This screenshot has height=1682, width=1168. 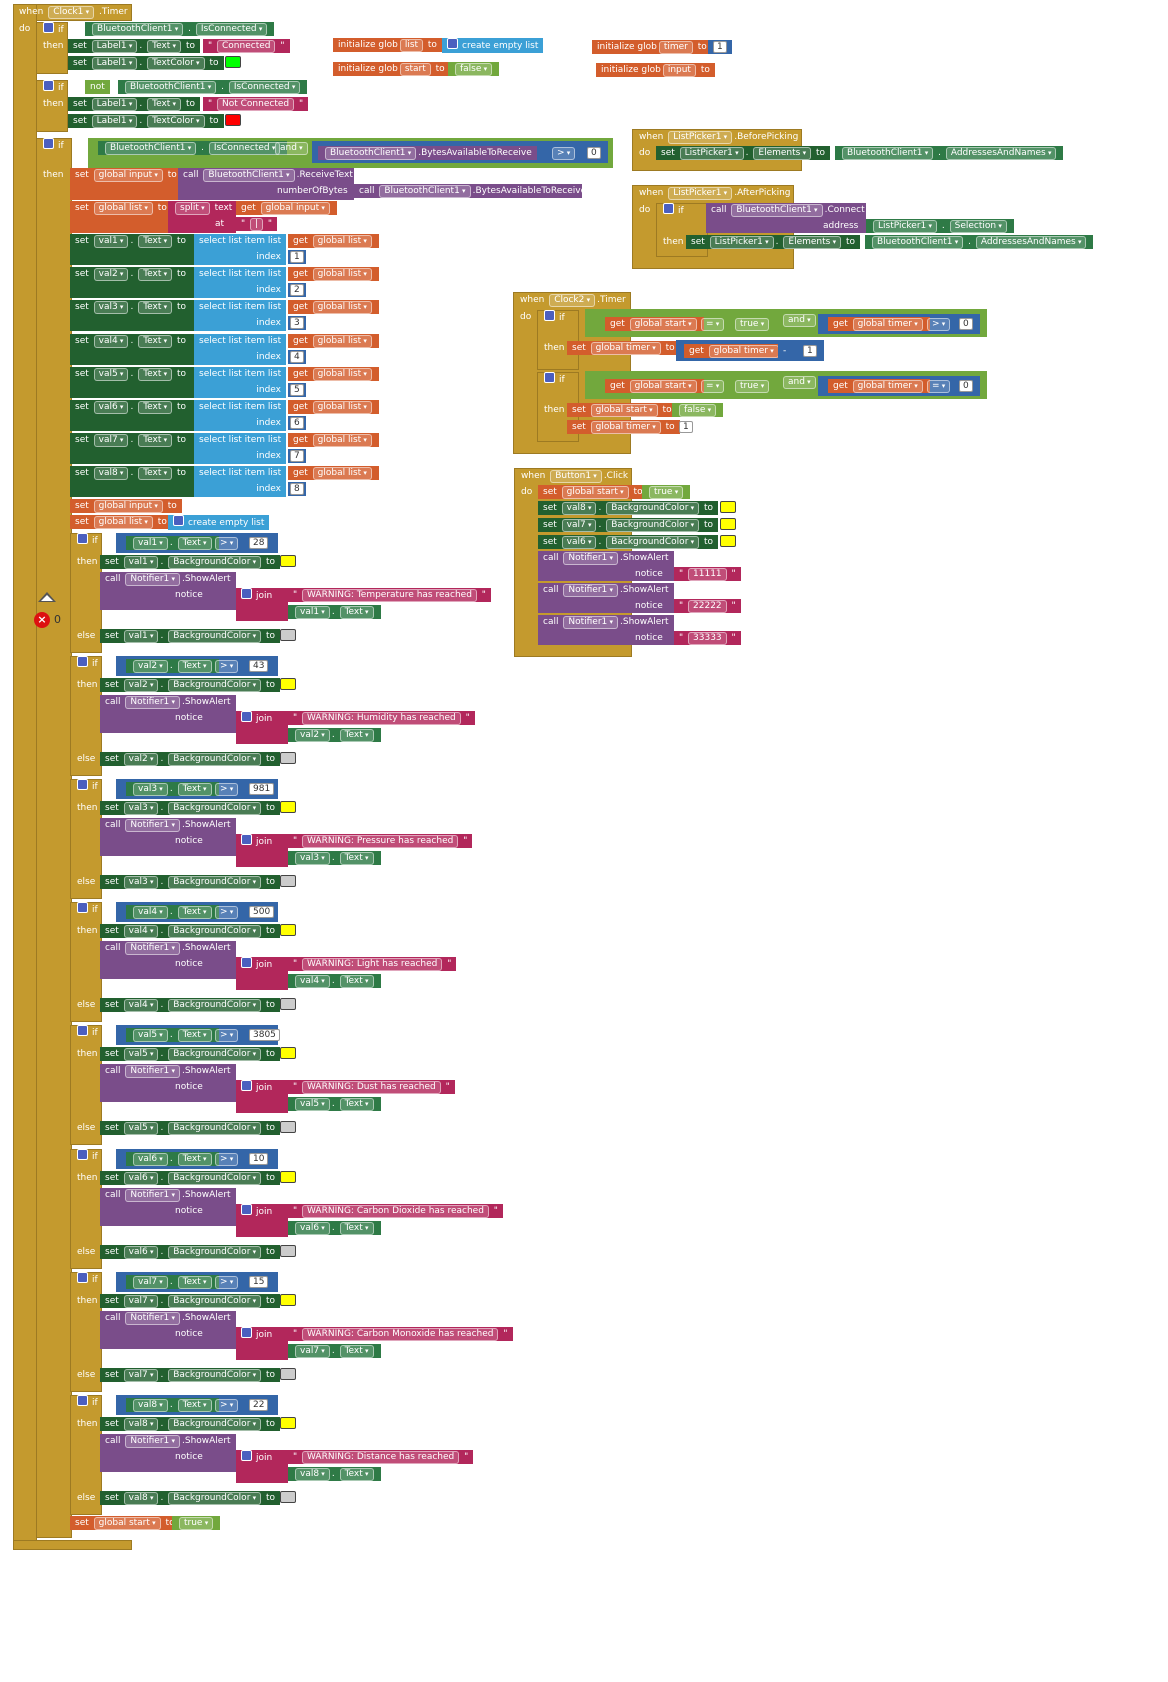 What do you see at coordinates (111, 241) in the screenshot?
I see `dropdown-field: val1` at bounding box center [111, 241].